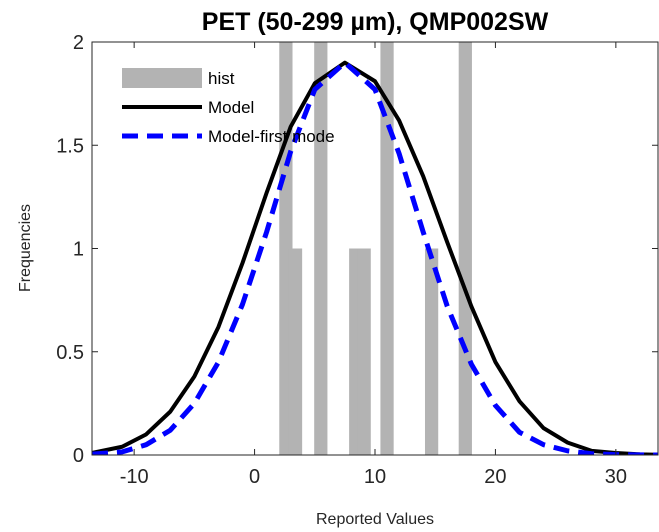 The width and height of the screenshot is (659, 532). I want to click on x-tick-label: 0, so click(254, 477).